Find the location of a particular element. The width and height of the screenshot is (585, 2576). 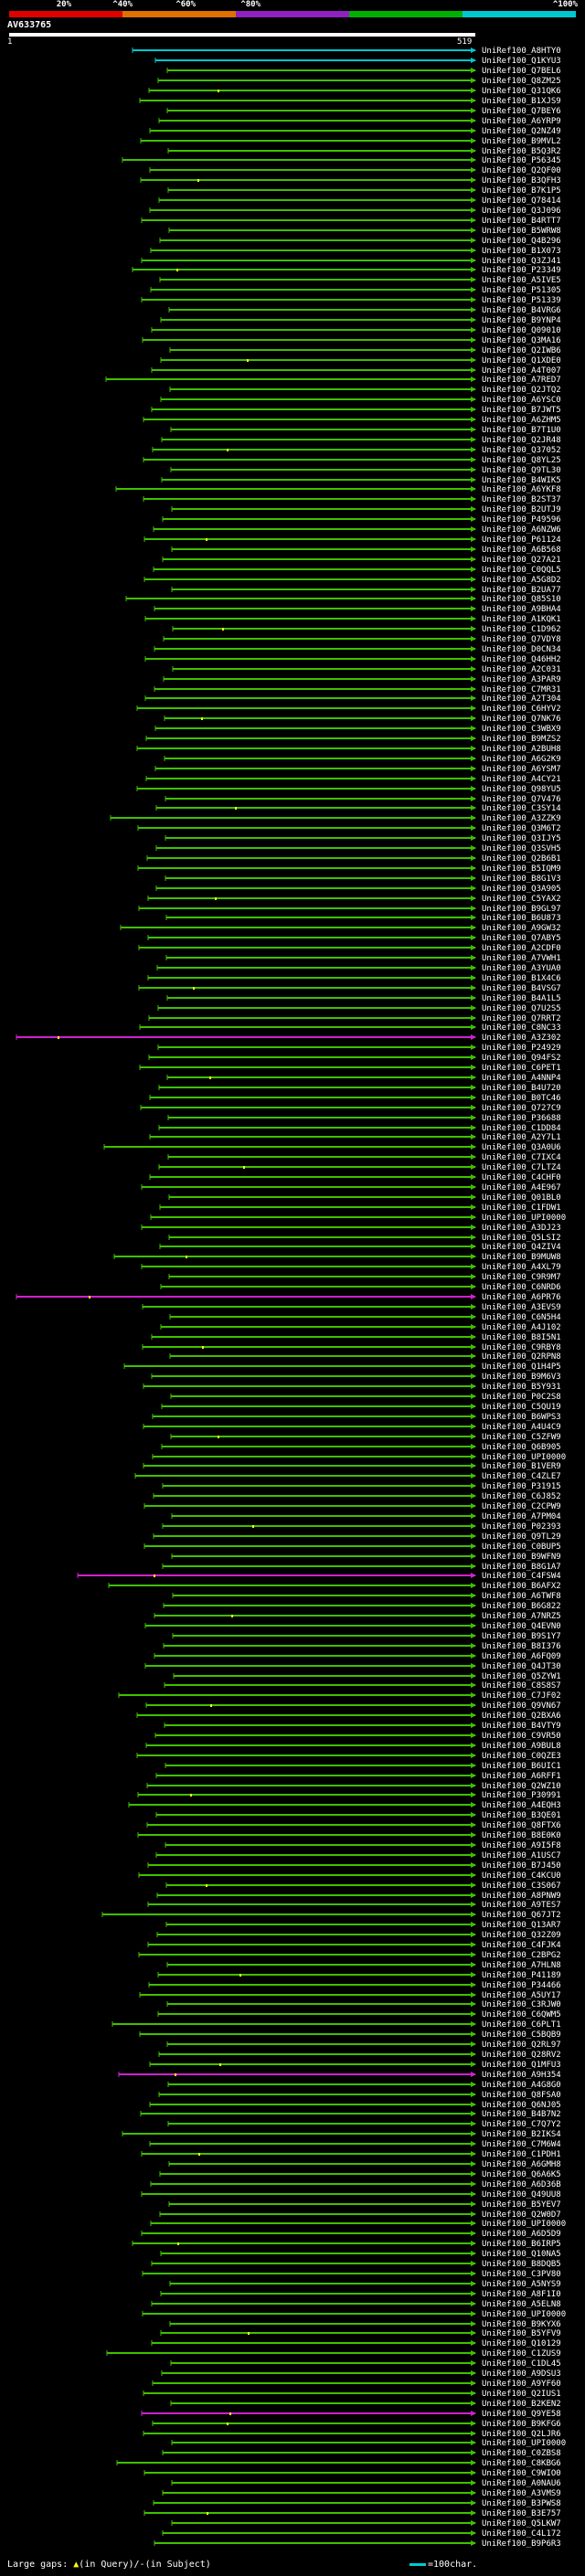

hit-label: UniRef100_Q2W0D7 is located at coordinates (521, 2215).